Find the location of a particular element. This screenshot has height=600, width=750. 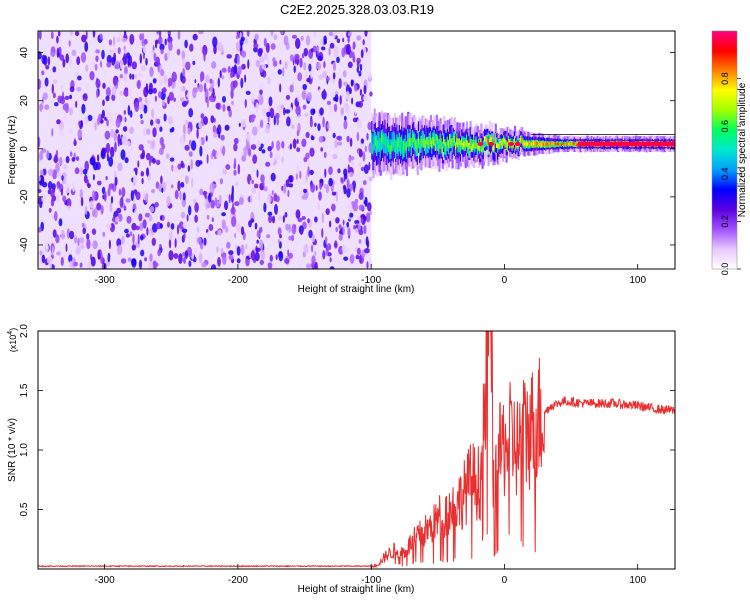

heatmap-signal-peak is located at coordinates (517, 143).